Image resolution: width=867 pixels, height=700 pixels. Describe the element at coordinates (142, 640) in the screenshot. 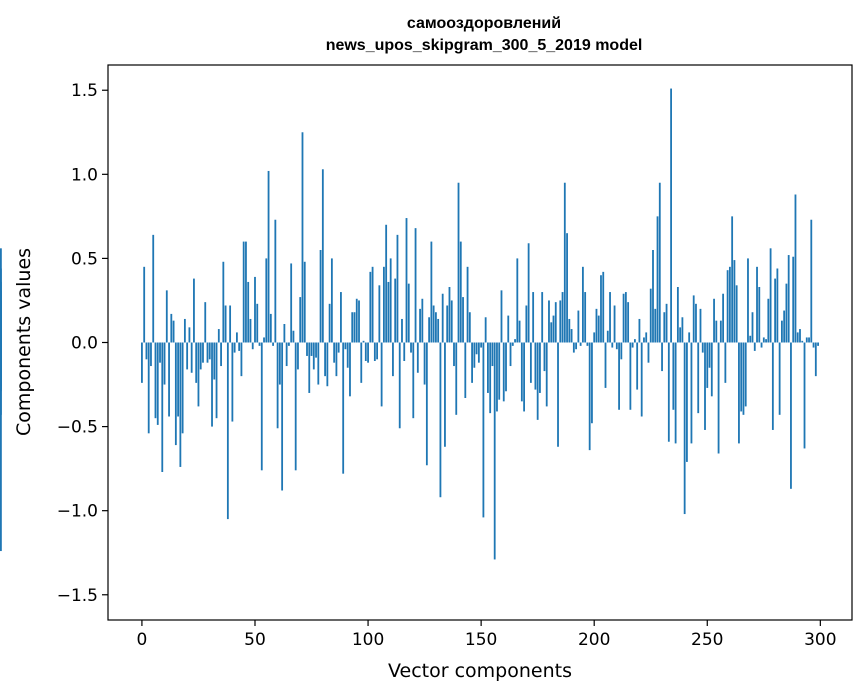

I see `x-tick-label: 0` at that location.